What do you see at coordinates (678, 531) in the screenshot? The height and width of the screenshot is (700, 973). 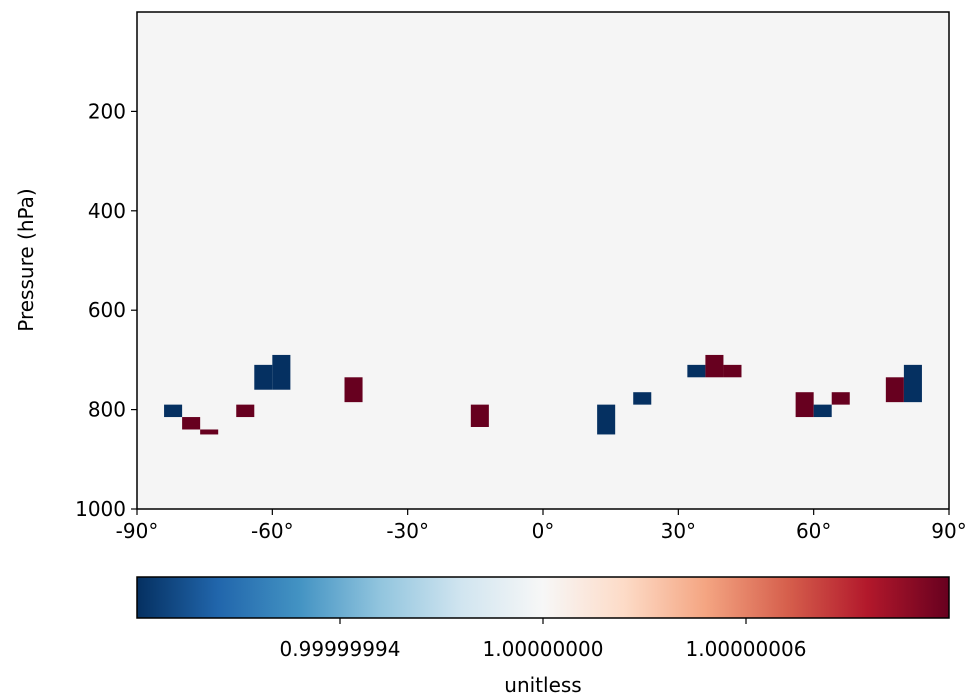 I see `x-tick-label: 30°` at bounding box center [678, 531].